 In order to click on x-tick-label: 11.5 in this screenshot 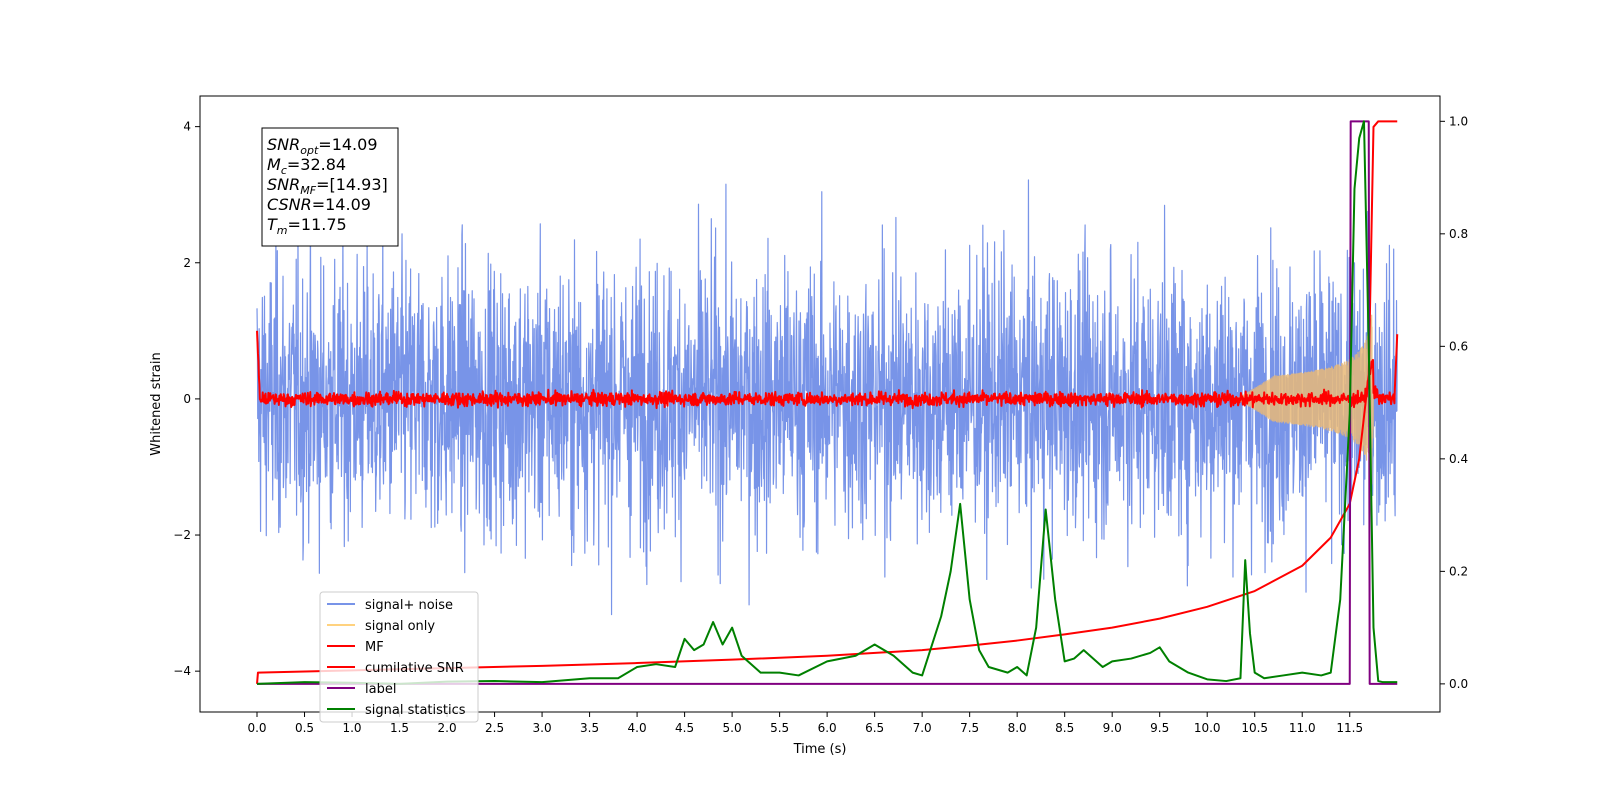, I will do `click(1349, 728)`.